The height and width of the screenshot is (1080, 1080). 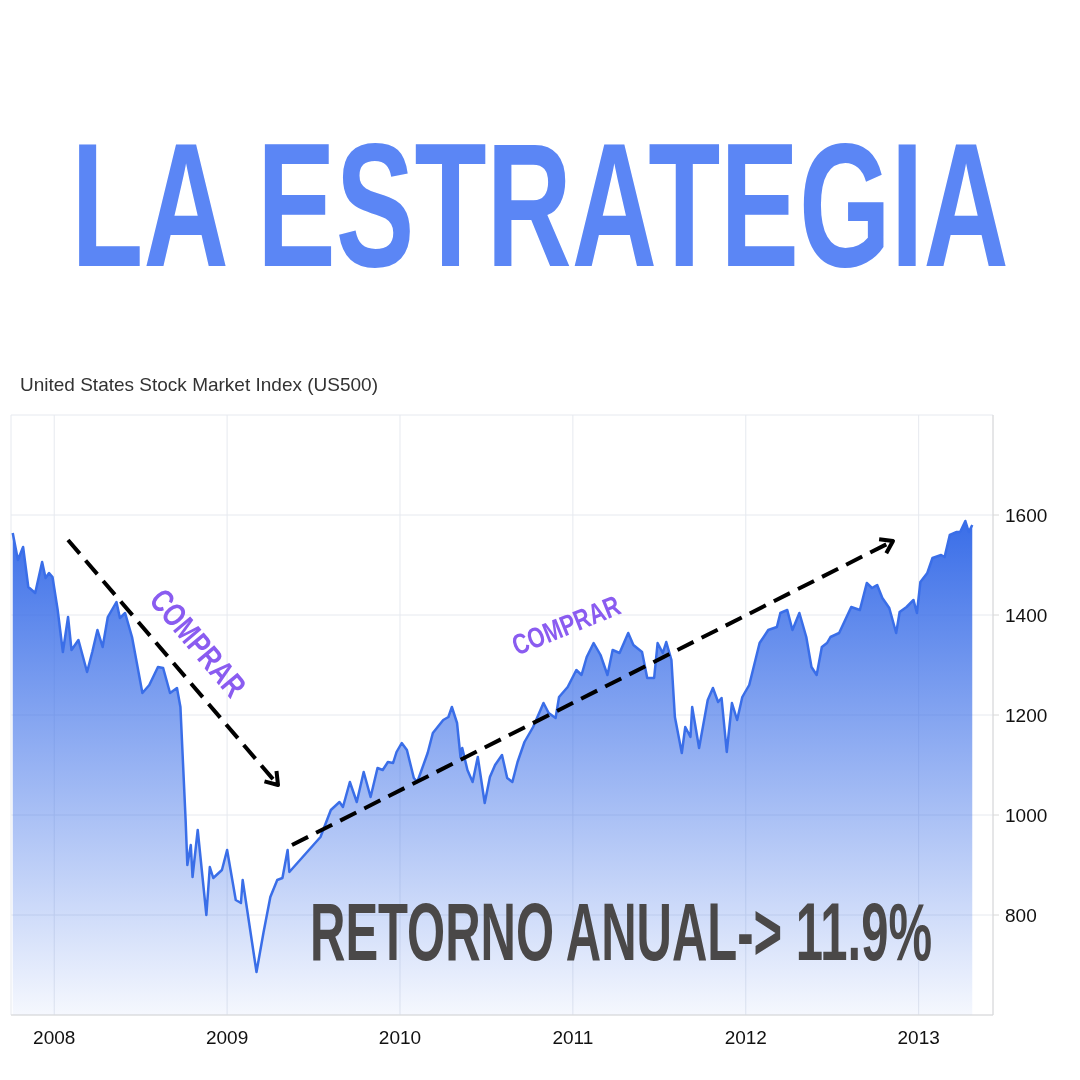 What do you see at coordinates (199, 385) in the screenshot?
I see `chart-subtitle: United States Stock Market Index (US500)` at bounding box center [199, 385].